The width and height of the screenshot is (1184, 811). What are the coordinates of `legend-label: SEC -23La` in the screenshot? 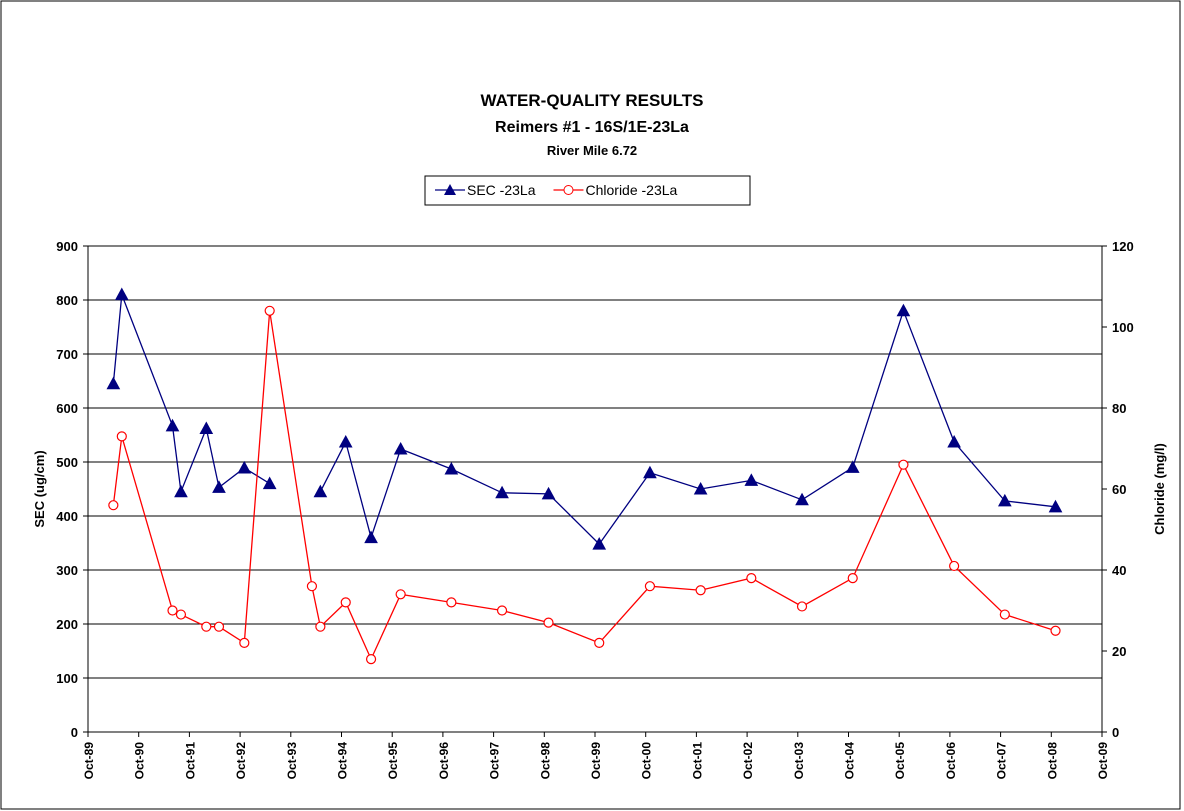 It's located at (501, 190).